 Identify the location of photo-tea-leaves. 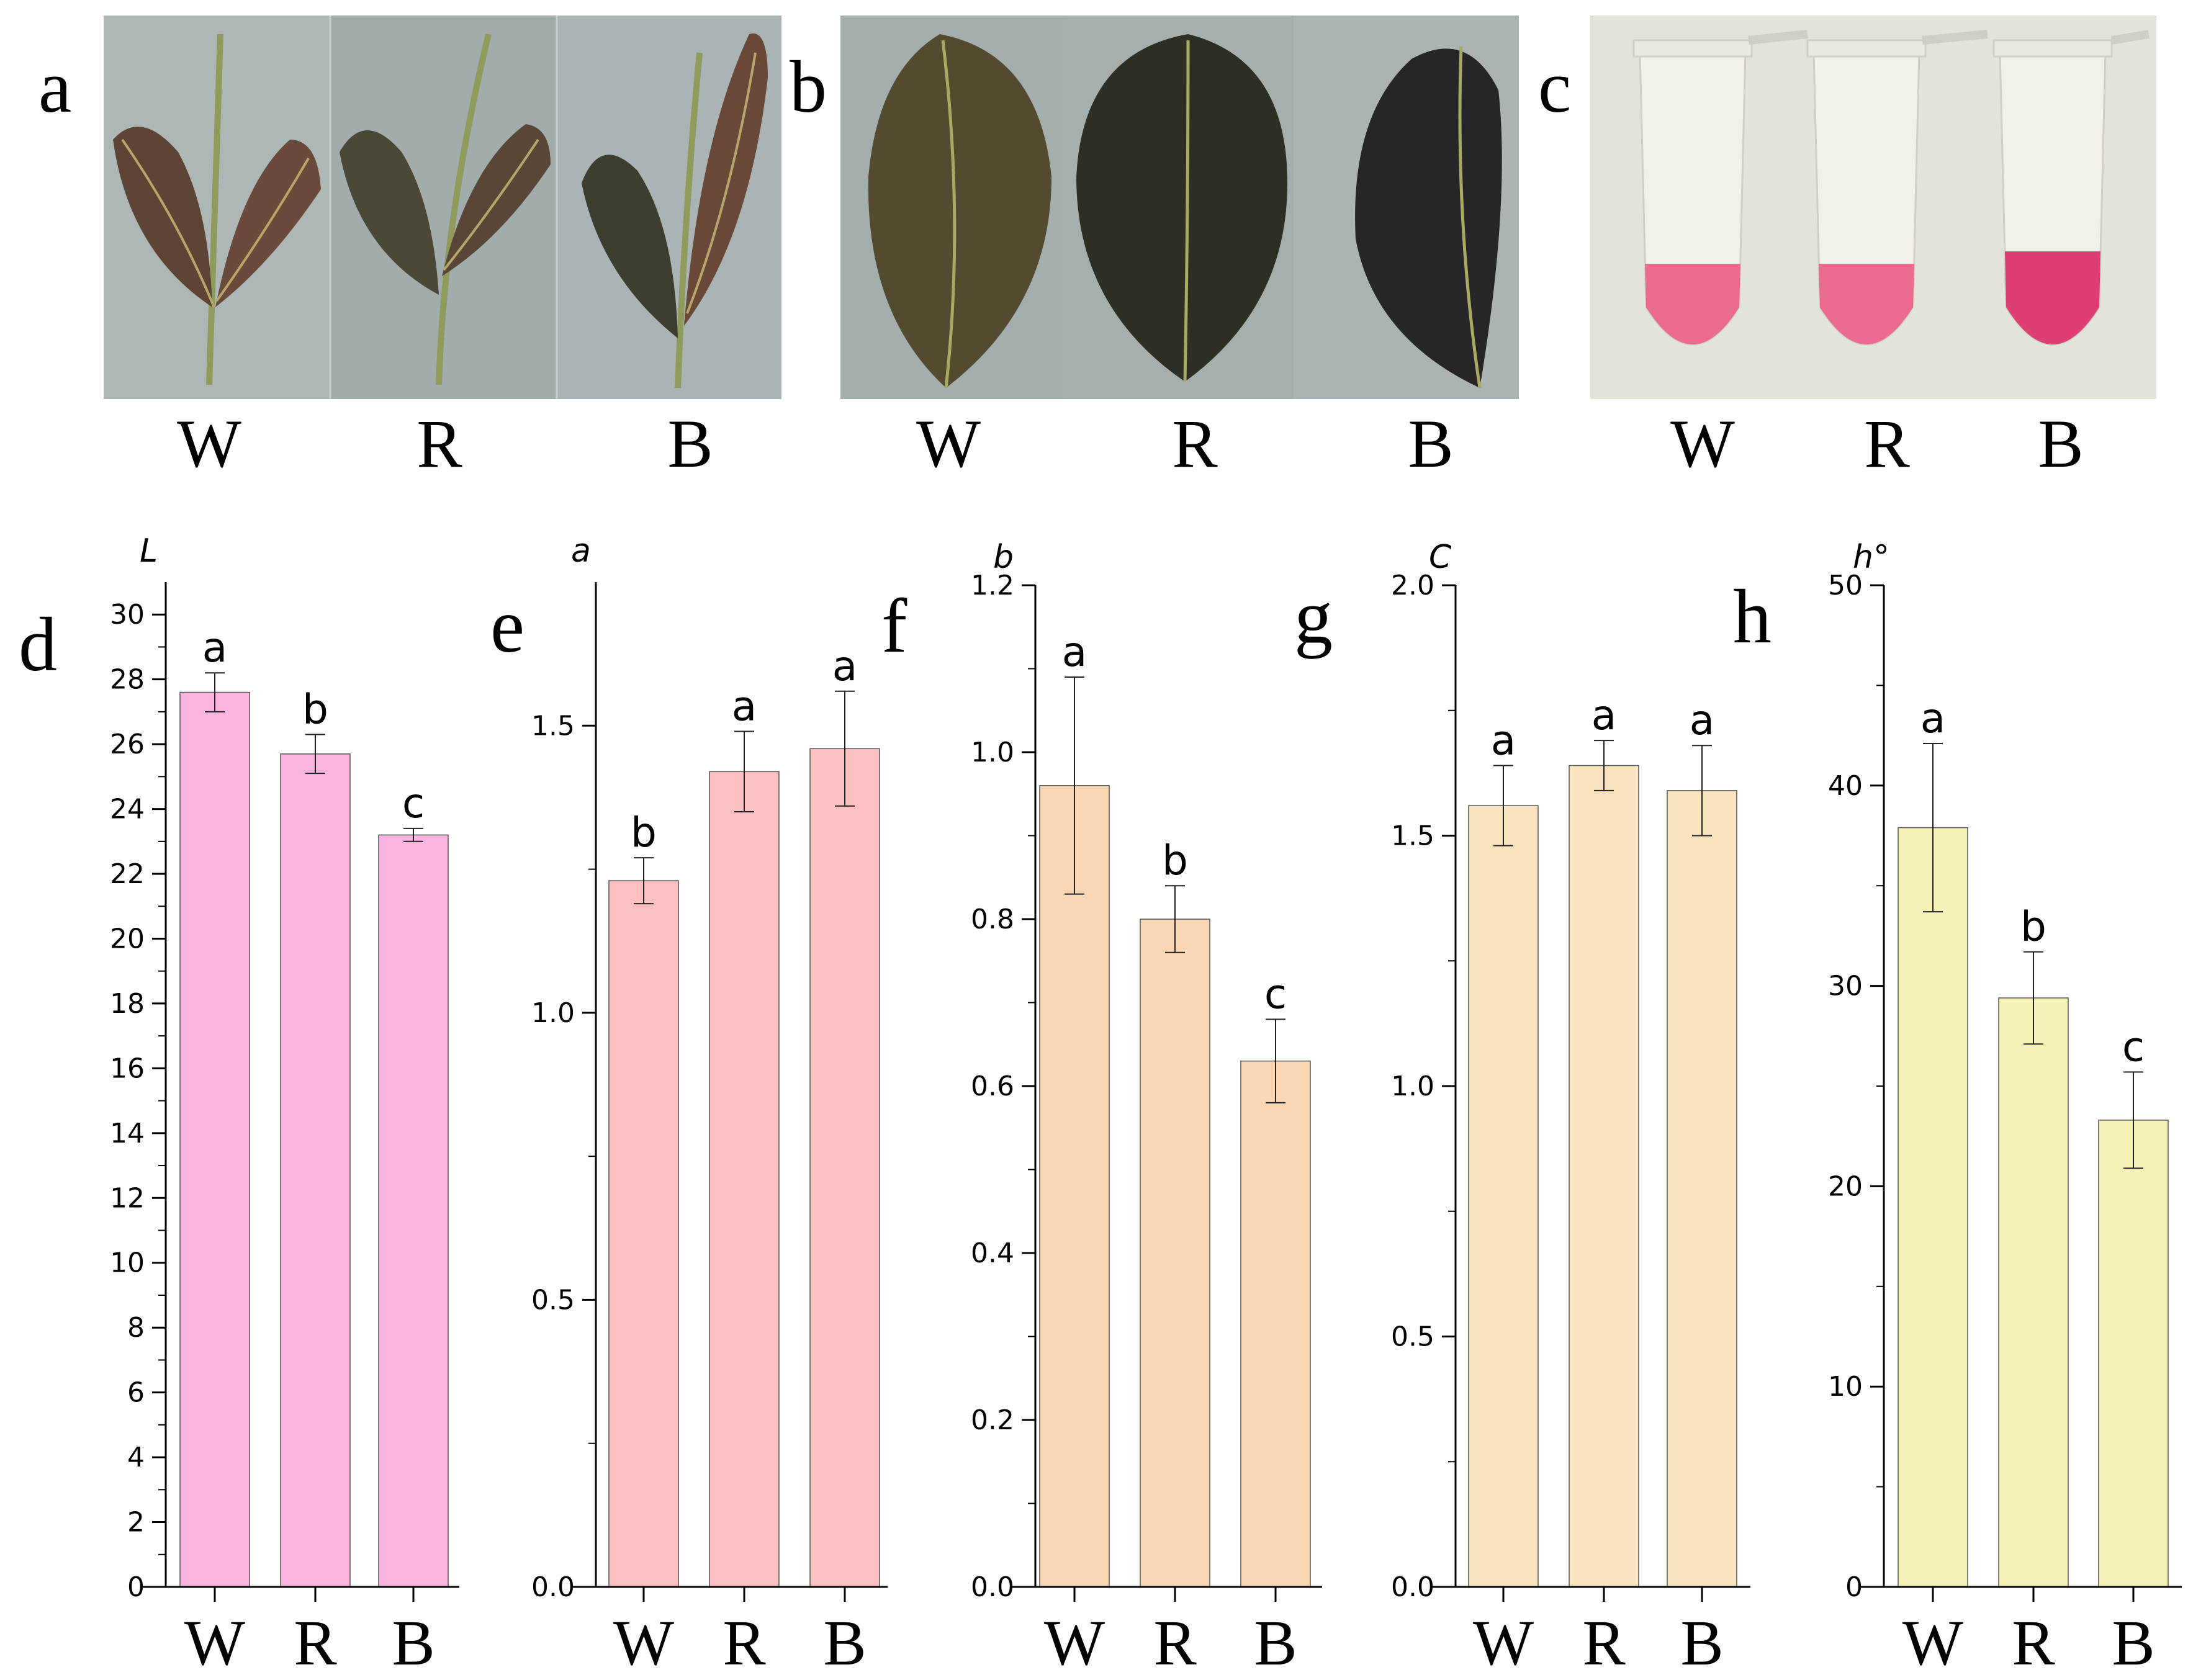
(1180, 208).